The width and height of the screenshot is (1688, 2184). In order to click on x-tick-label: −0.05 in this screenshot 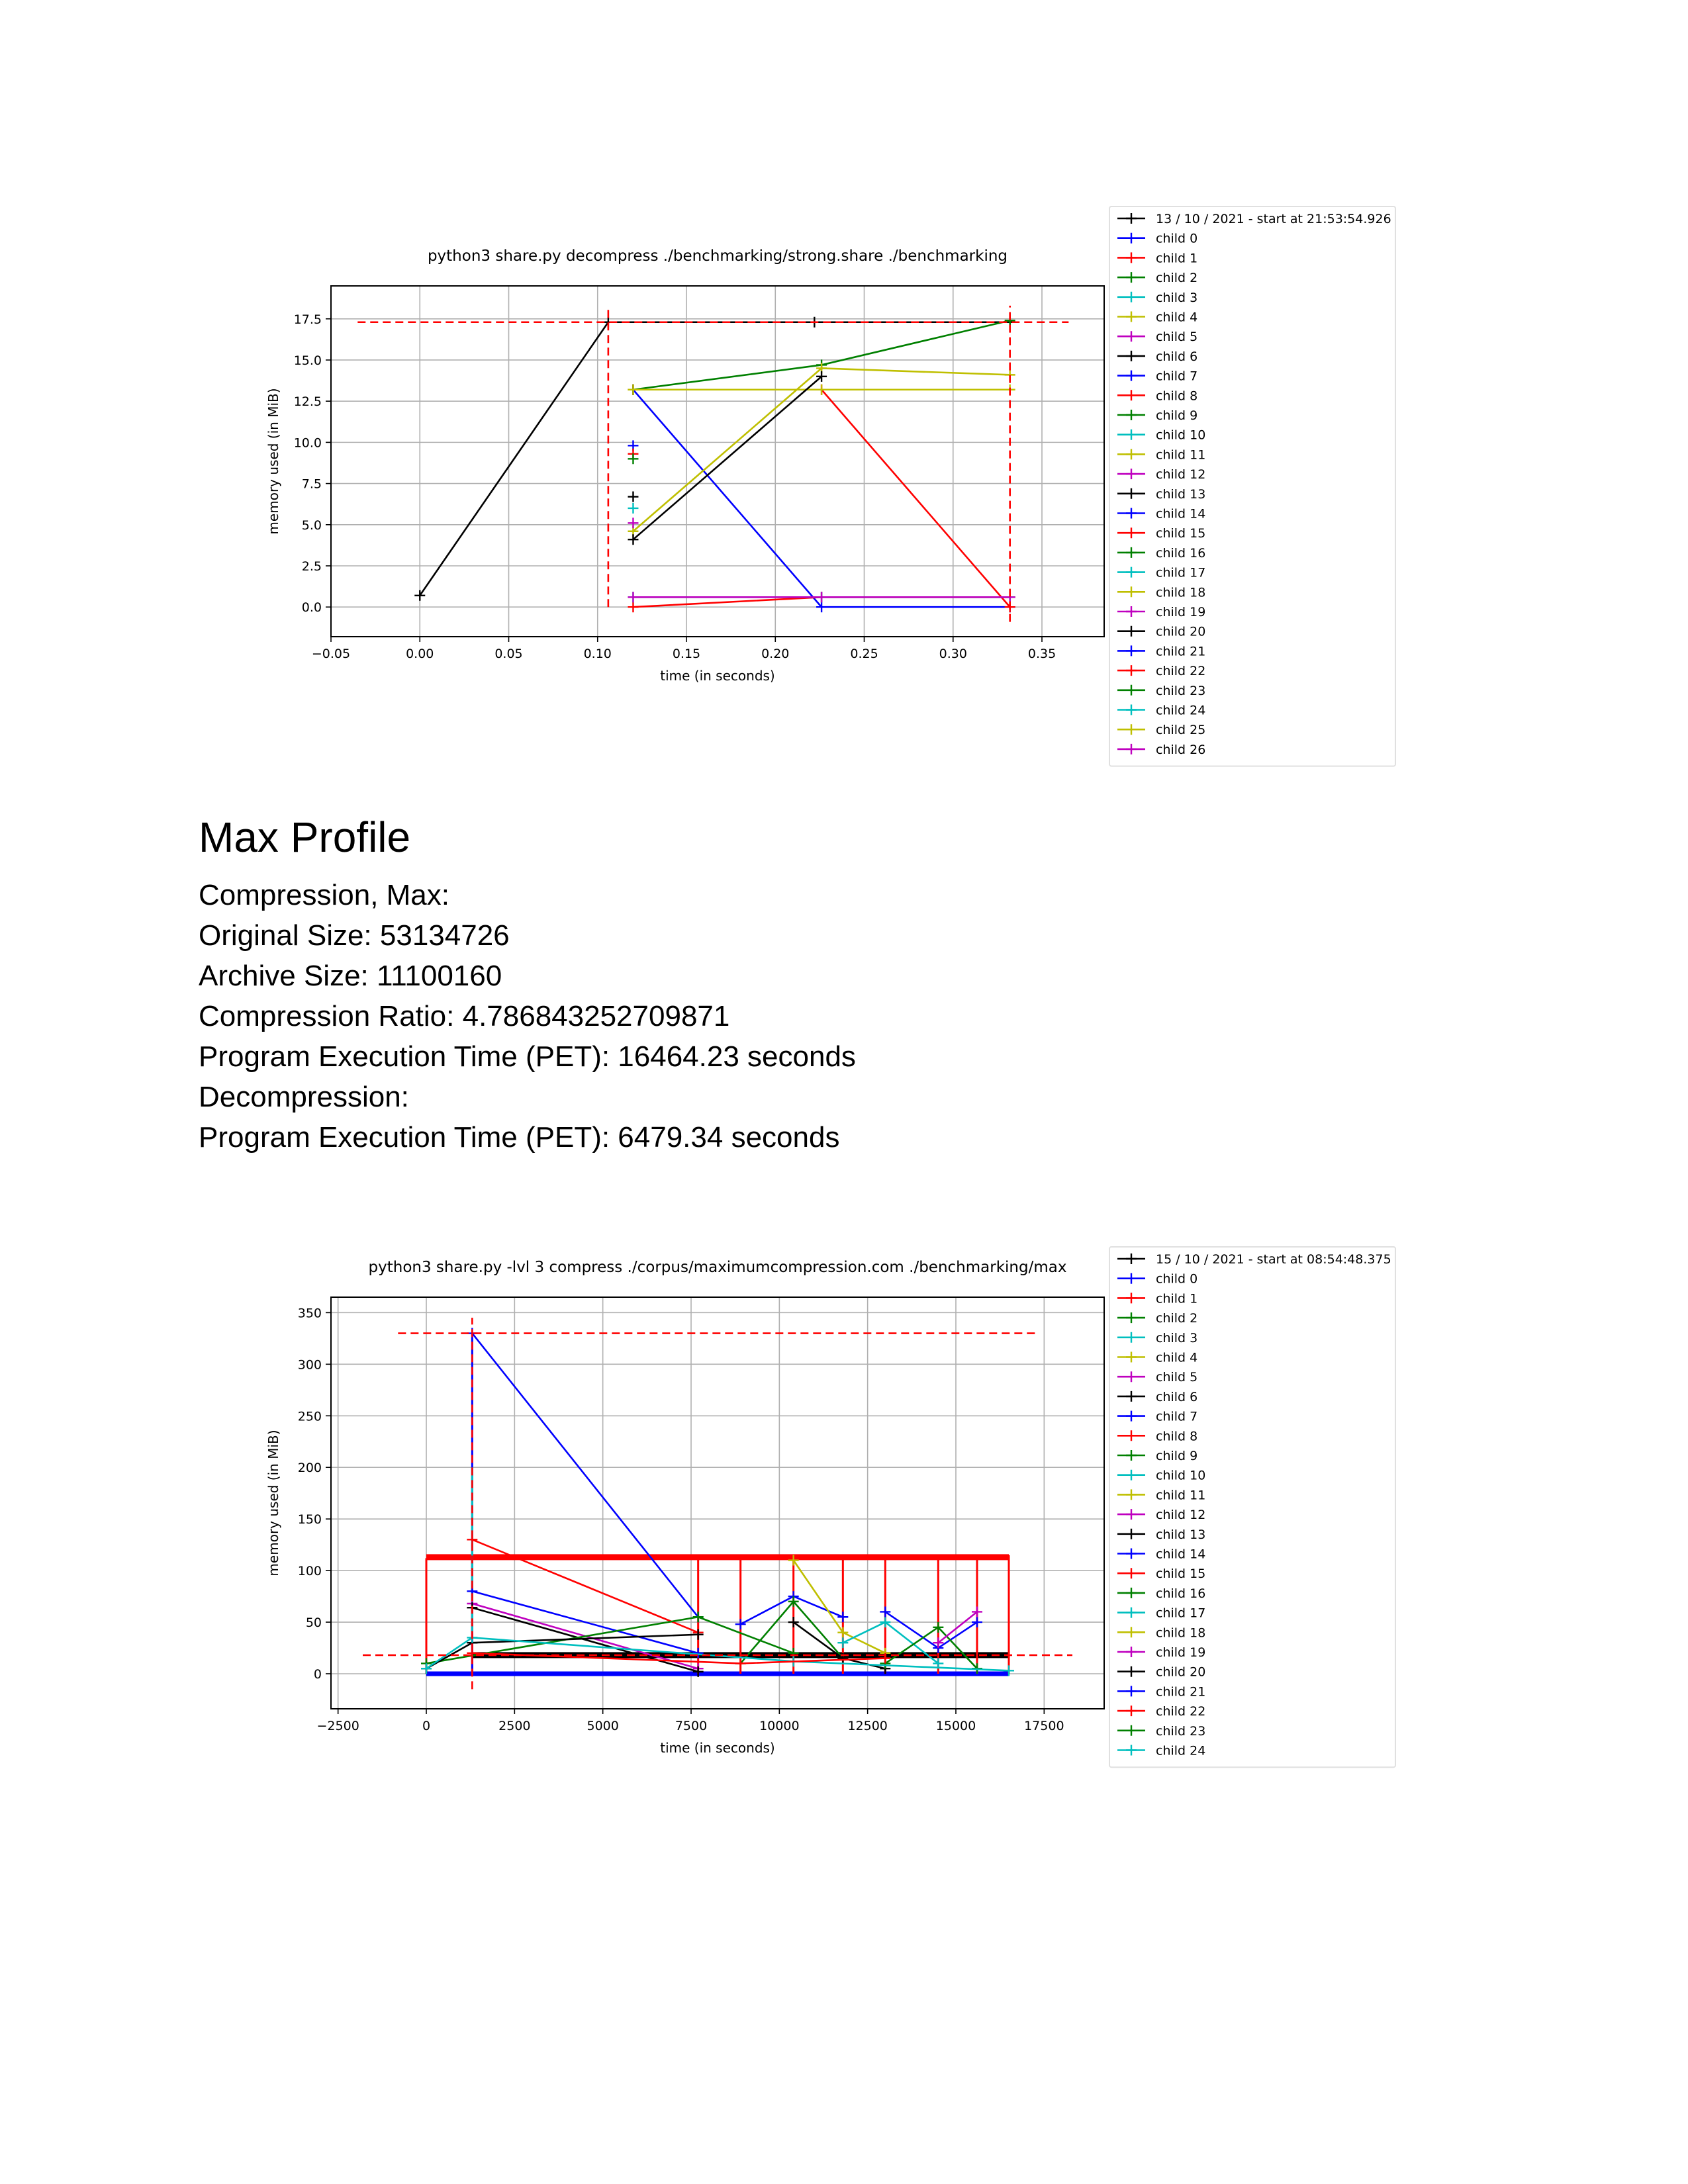, I will do `click(331, 654)`.